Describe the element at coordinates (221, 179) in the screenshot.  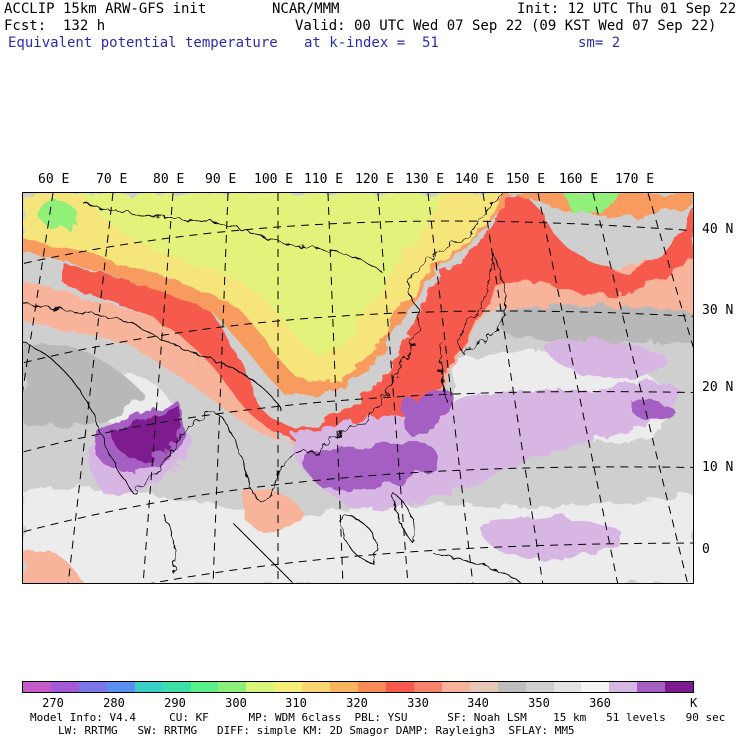
I see `lon-label: 90 E` at that location.